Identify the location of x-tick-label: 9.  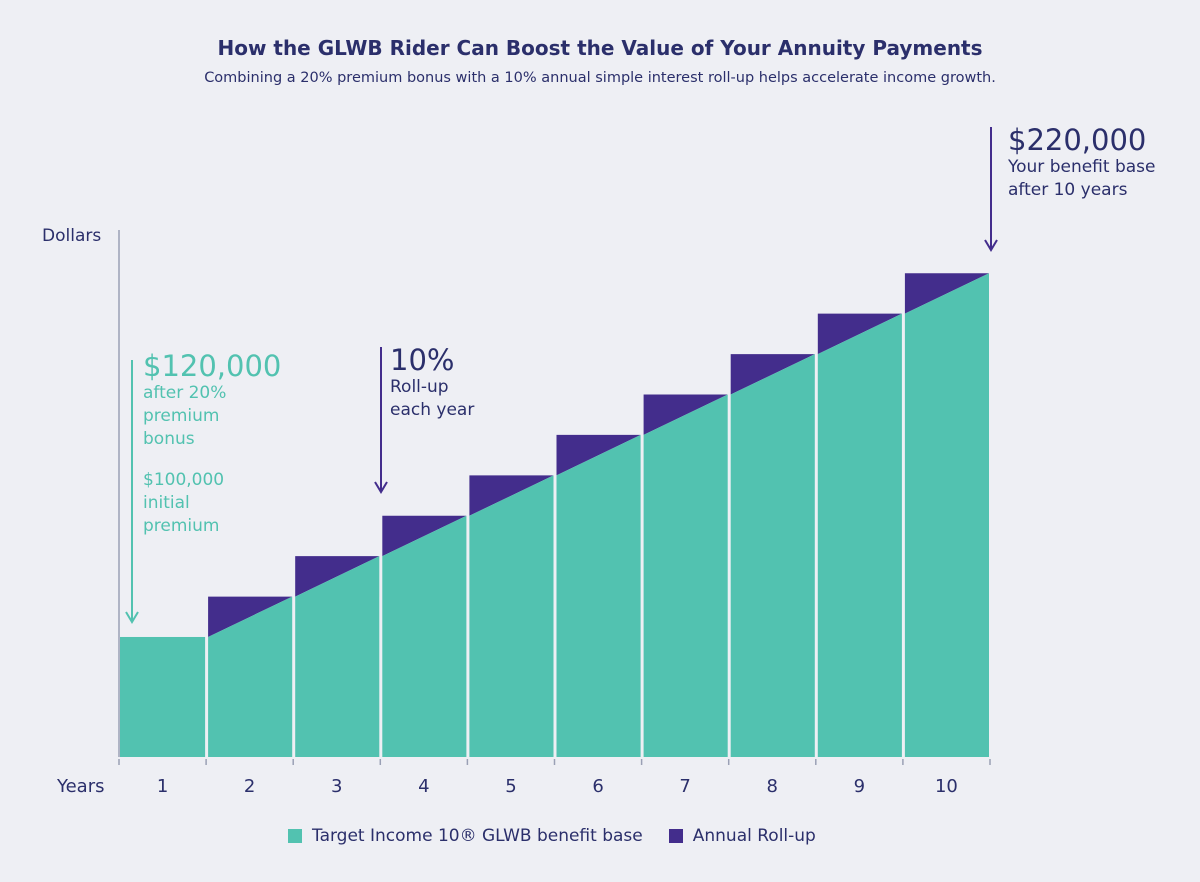
(859, 786).